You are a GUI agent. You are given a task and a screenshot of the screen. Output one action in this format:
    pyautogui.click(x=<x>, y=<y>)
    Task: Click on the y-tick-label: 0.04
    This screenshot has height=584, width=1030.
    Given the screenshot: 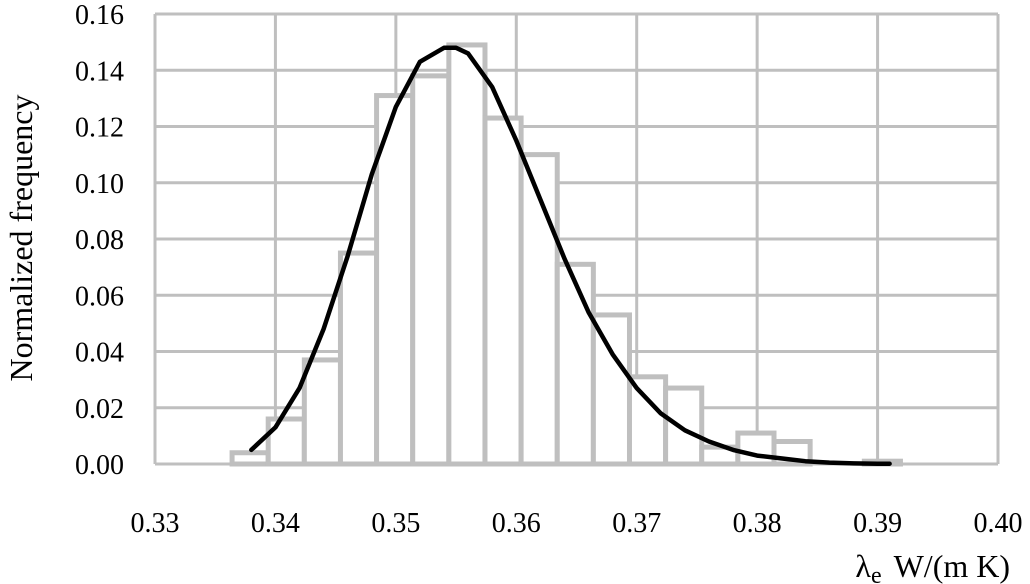 What is the action you would take?
    pyautogui.click(x=99, y=353)
    